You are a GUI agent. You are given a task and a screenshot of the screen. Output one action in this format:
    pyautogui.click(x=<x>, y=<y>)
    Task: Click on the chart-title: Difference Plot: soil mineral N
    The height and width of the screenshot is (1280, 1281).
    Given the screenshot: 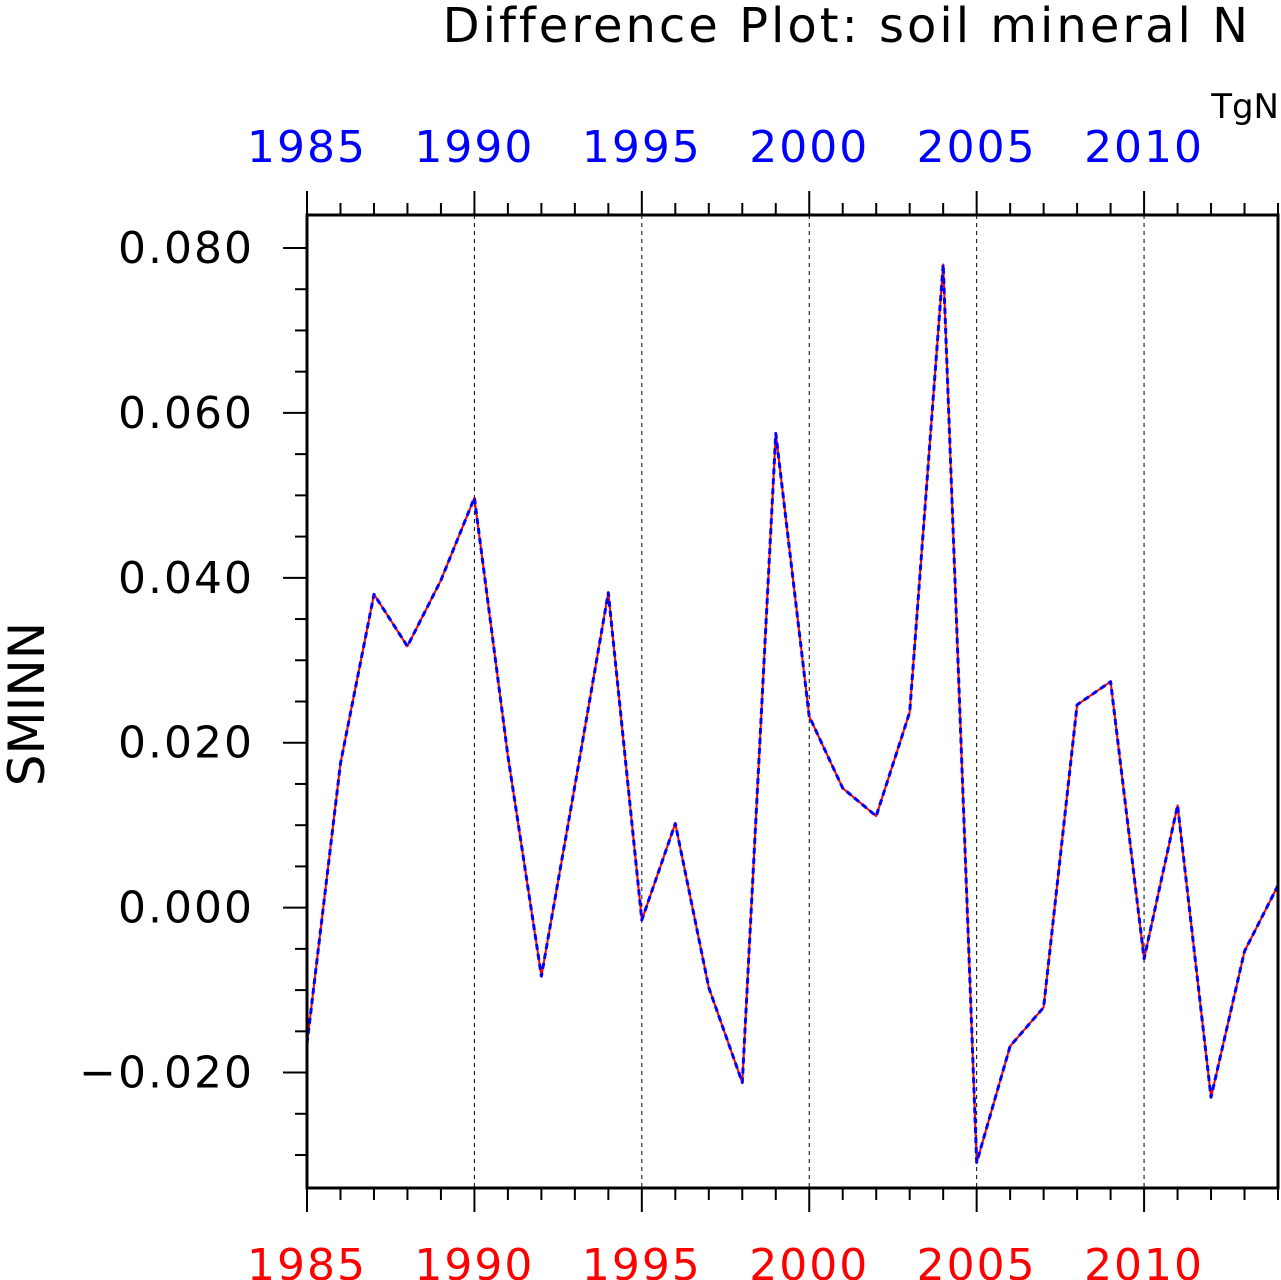 What is the action you would take?
    pyautogui.click(x=847, y=27)
    